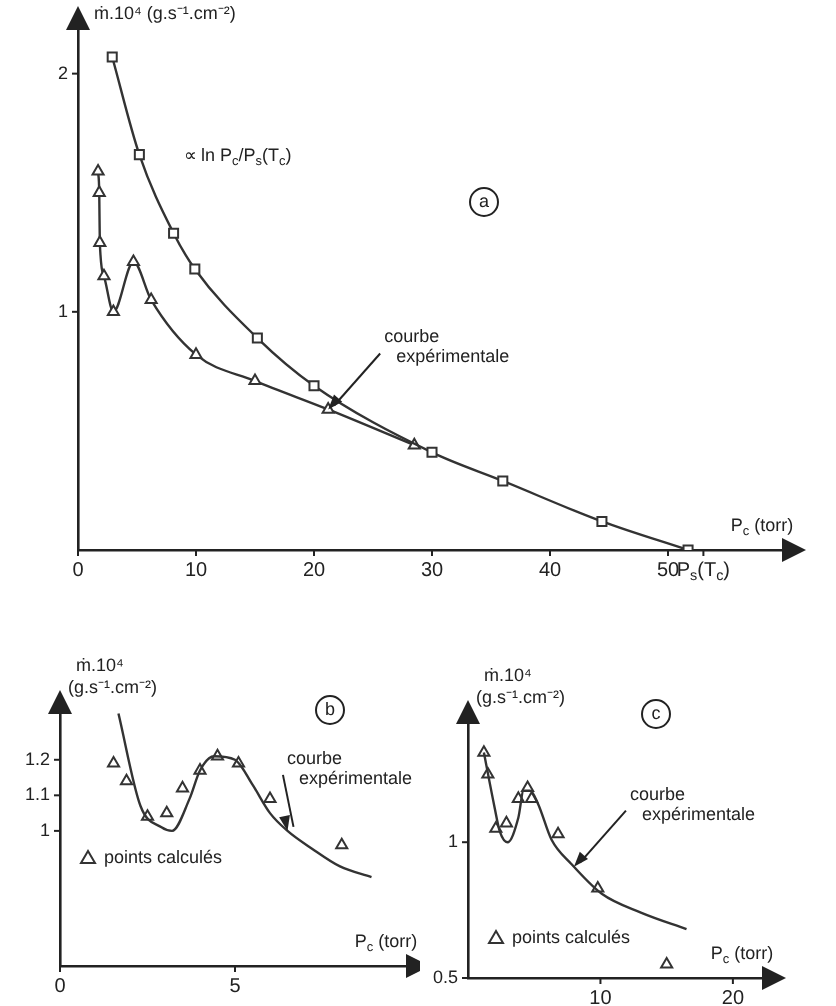  What do you see at coordinates (37, 758) in the screenshot?
I see `y-tick-label: 1.2` at bounding box center [37, 758].